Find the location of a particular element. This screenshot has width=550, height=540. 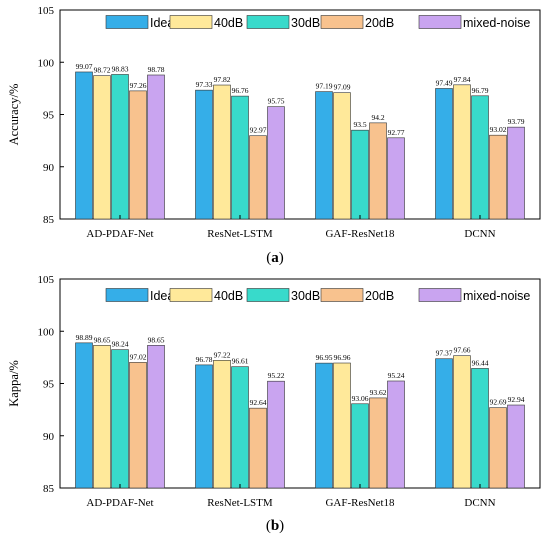

data-label: 99.07 is located at coordinates (84, 66).